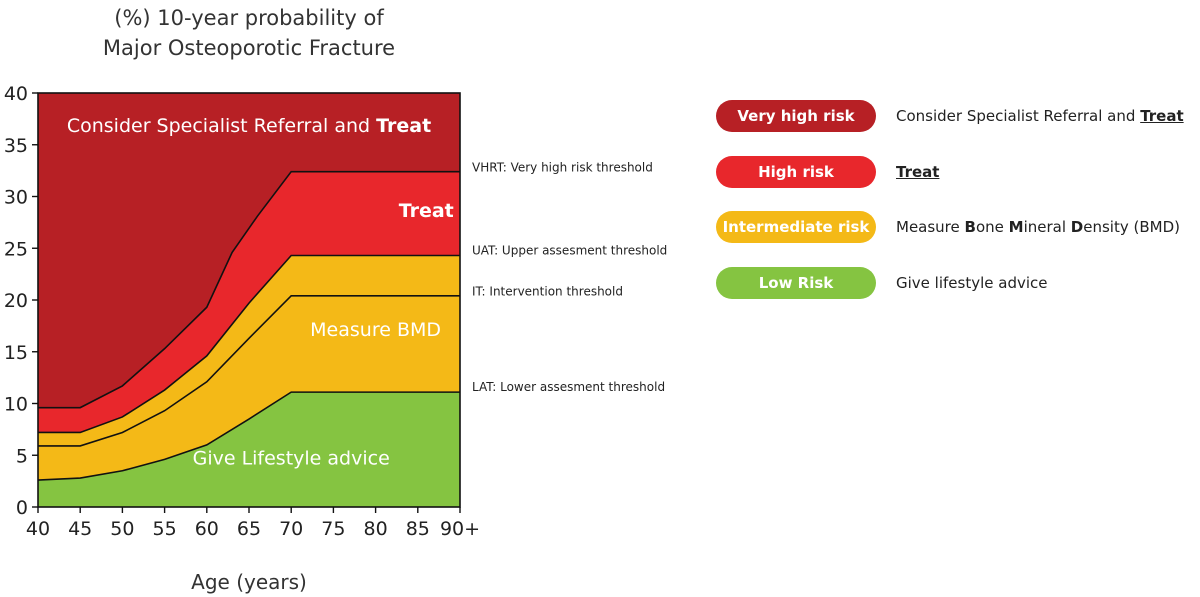  Describe the element at coordinates (249, 582) in the screenshot. I see `x-axis-label: Age (years)` at that location.